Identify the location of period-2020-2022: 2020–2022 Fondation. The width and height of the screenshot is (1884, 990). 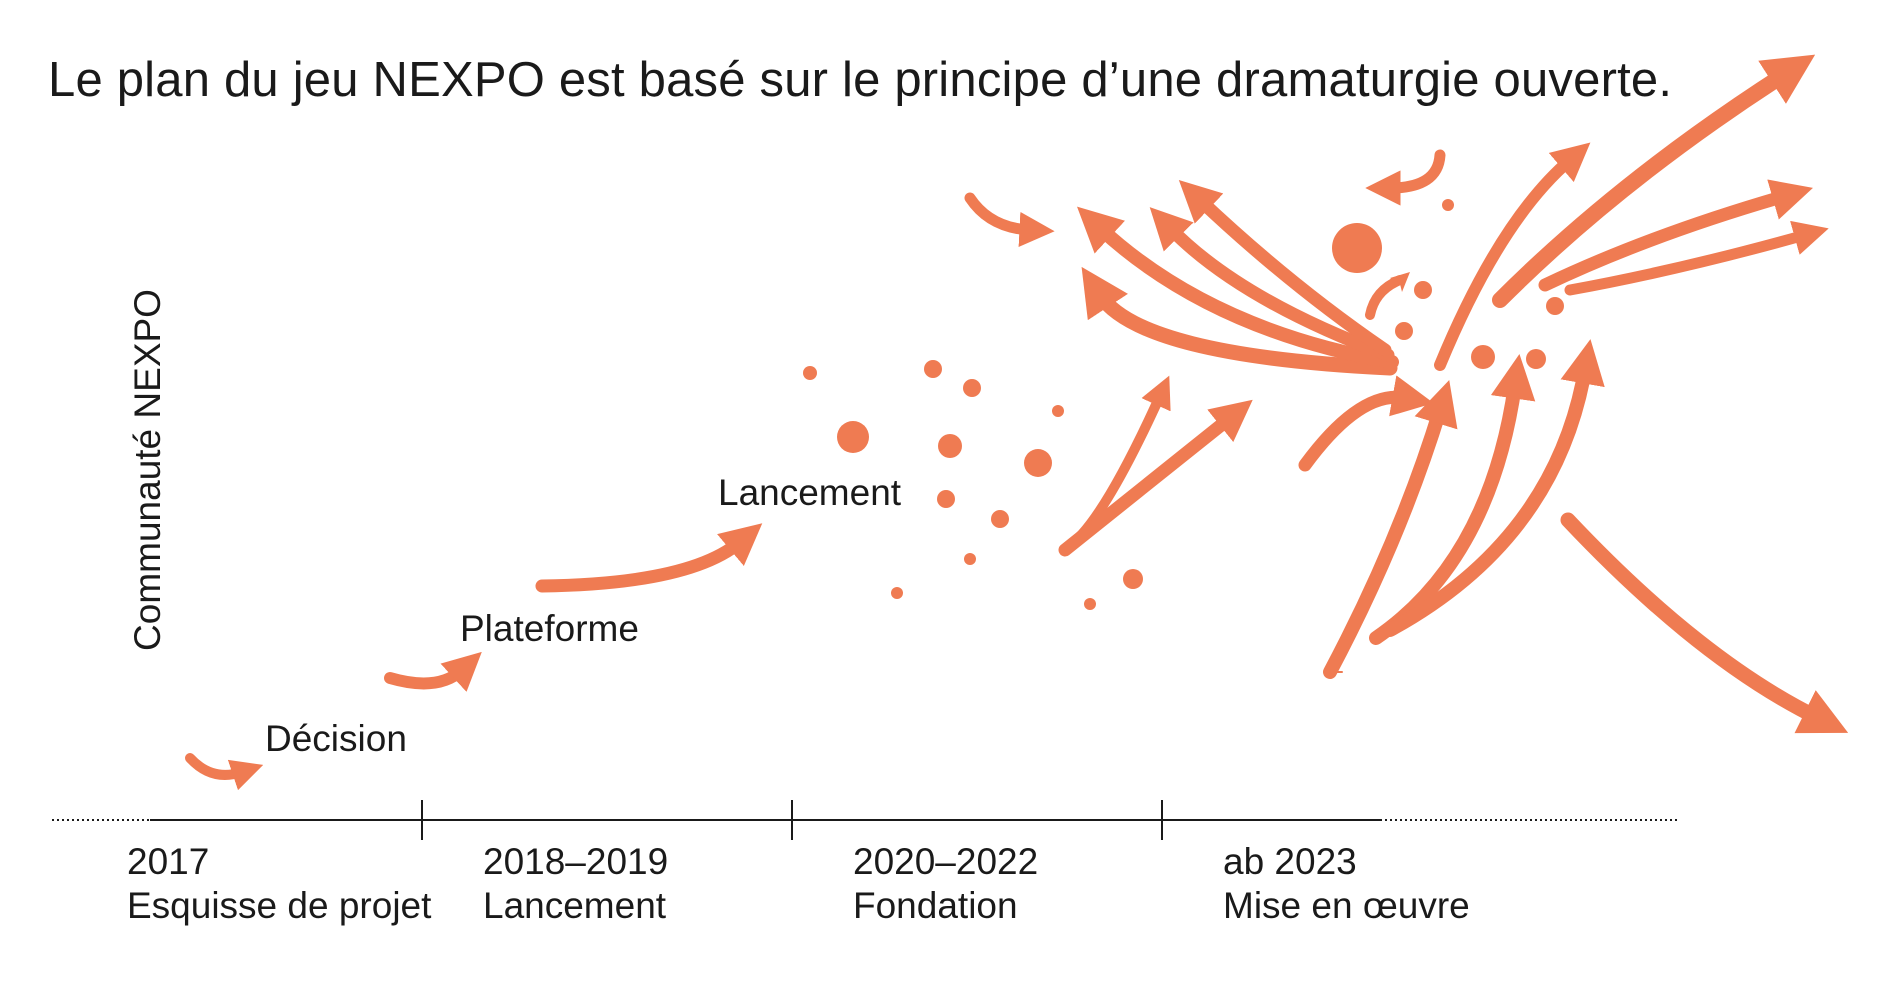
(945, 884).